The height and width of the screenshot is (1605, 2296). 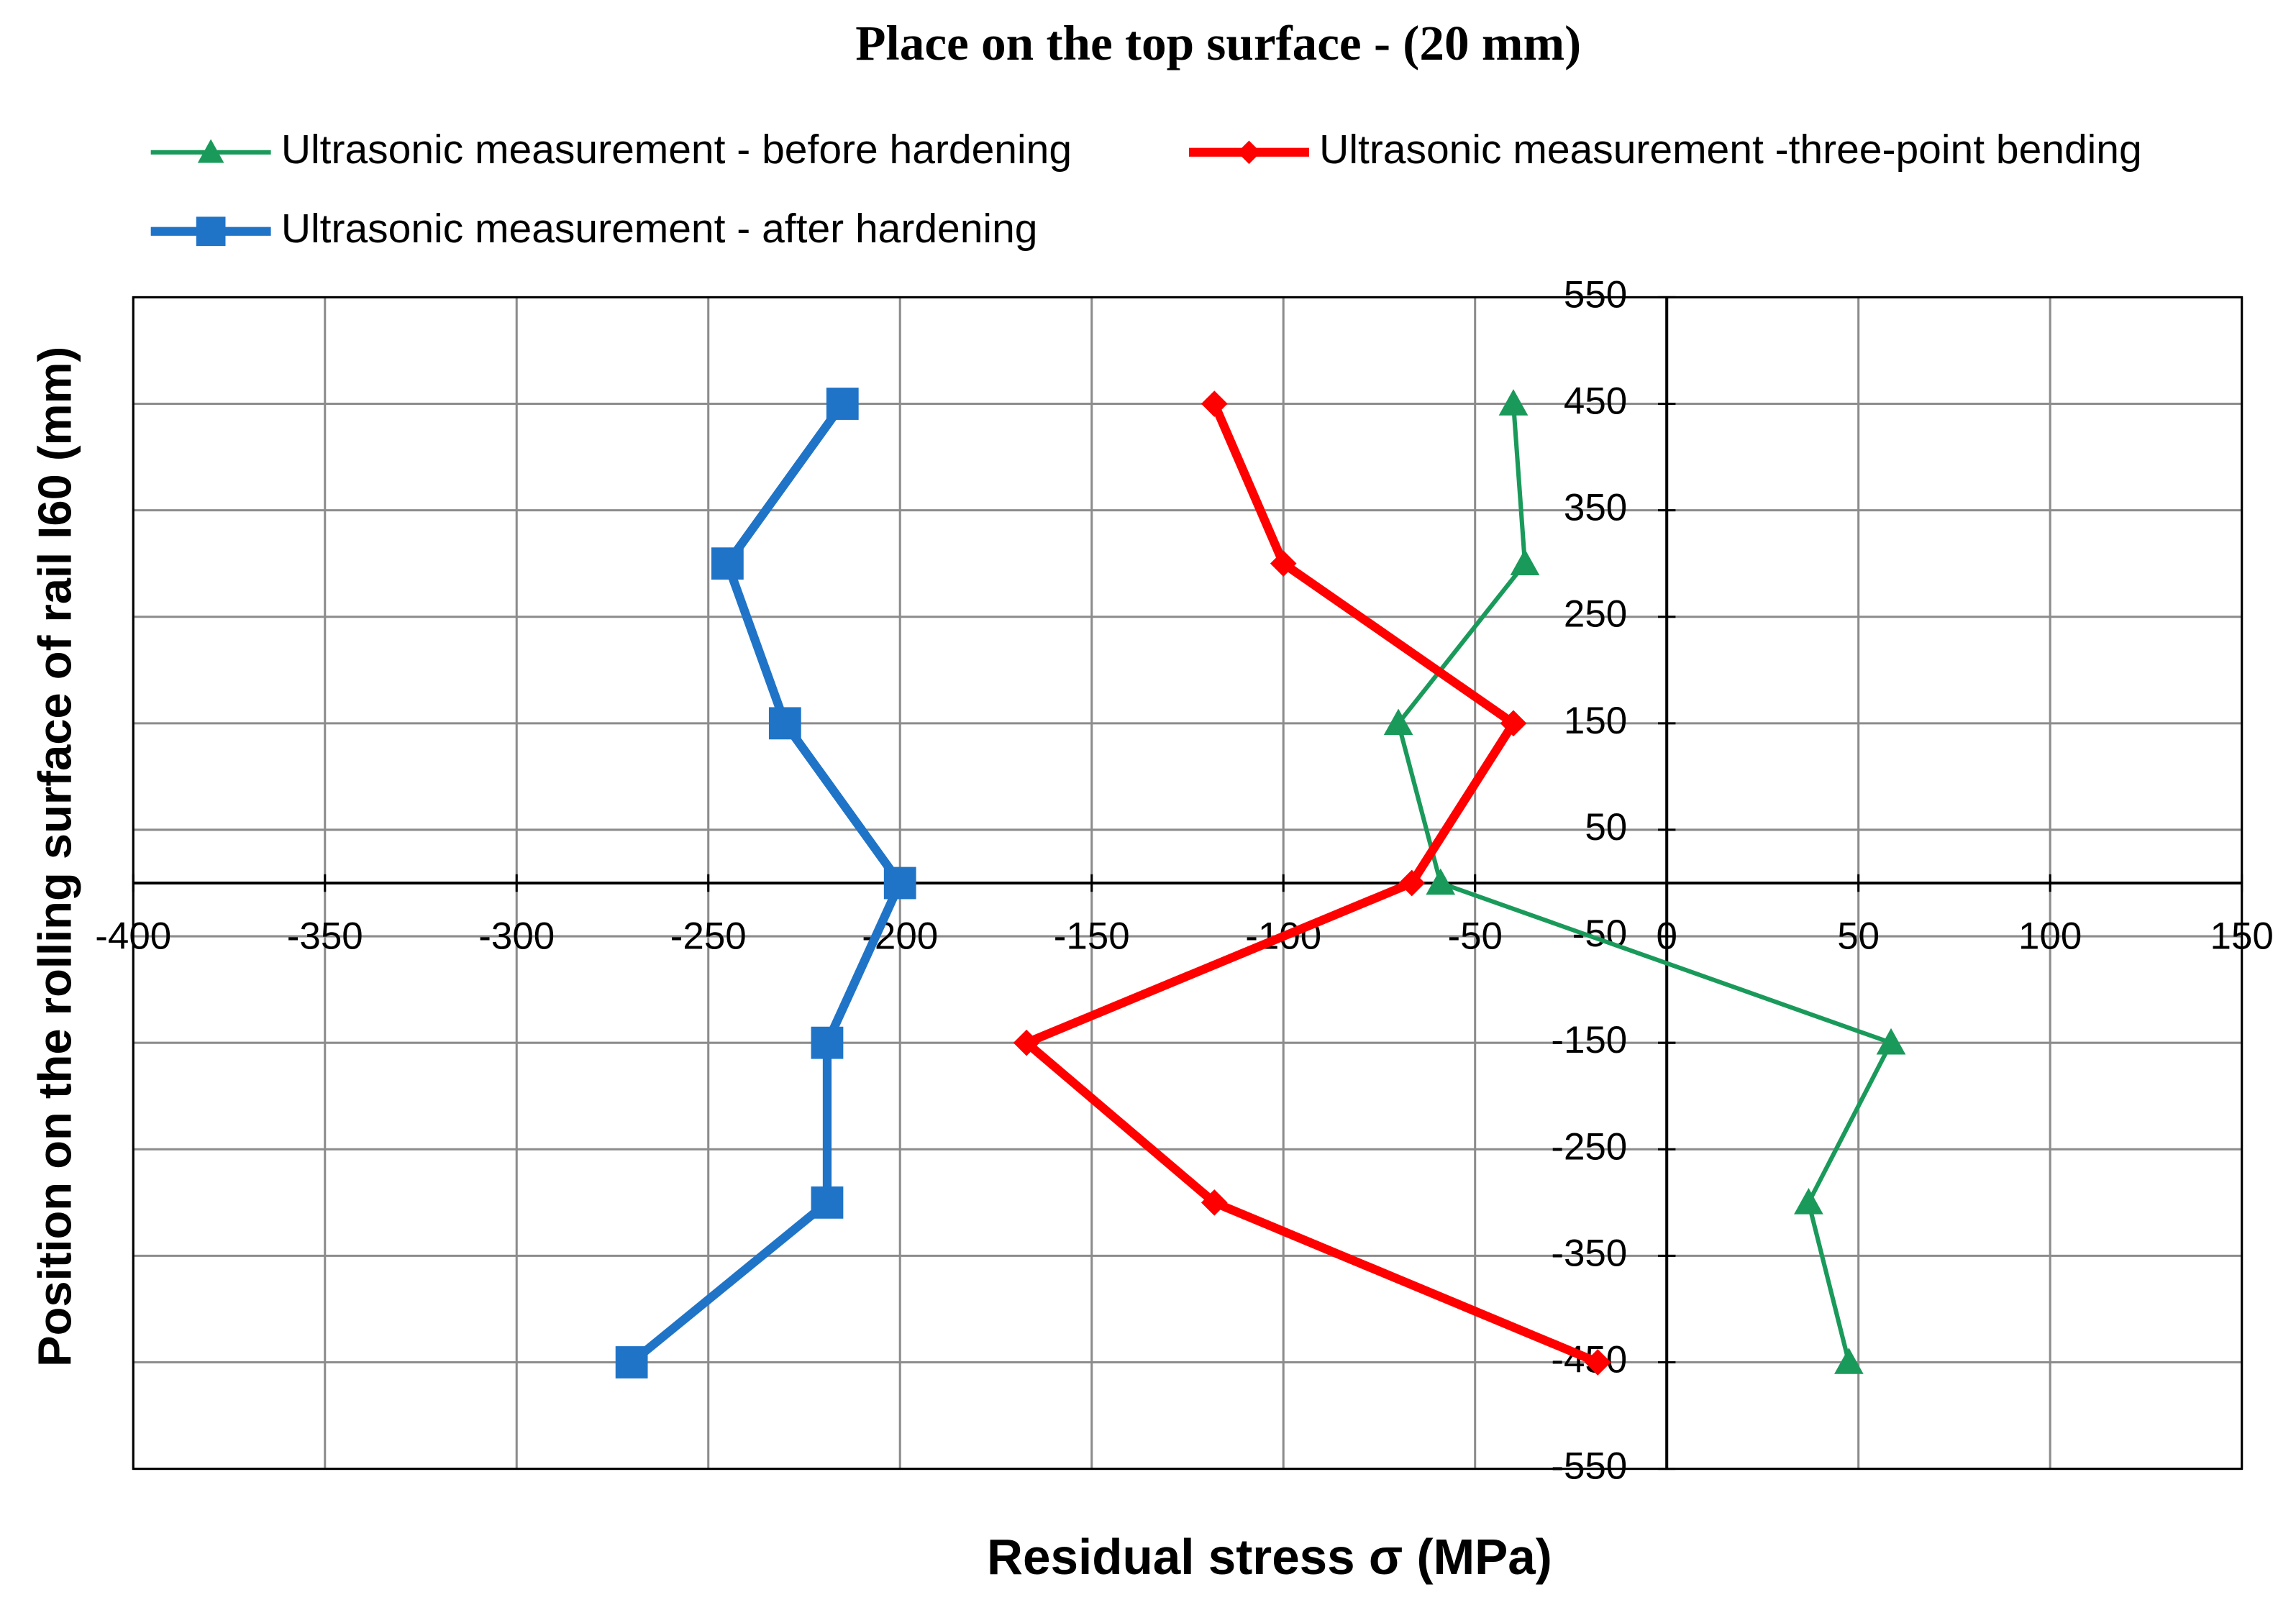 I want to click on legend-label: Ultrasonic measurement - after hardening, so click(x=659, y=229).